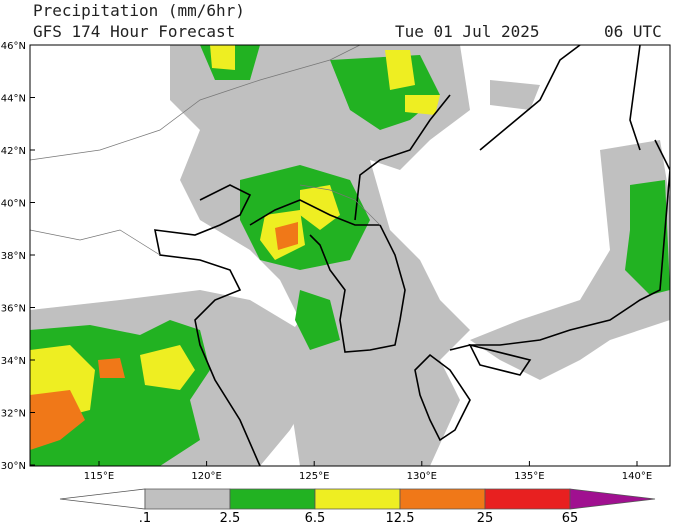 The image size is (700, 525). Describe the element at coordinates (13, 414) in the screenshot. I see `lat-label: 32°N` at that location.